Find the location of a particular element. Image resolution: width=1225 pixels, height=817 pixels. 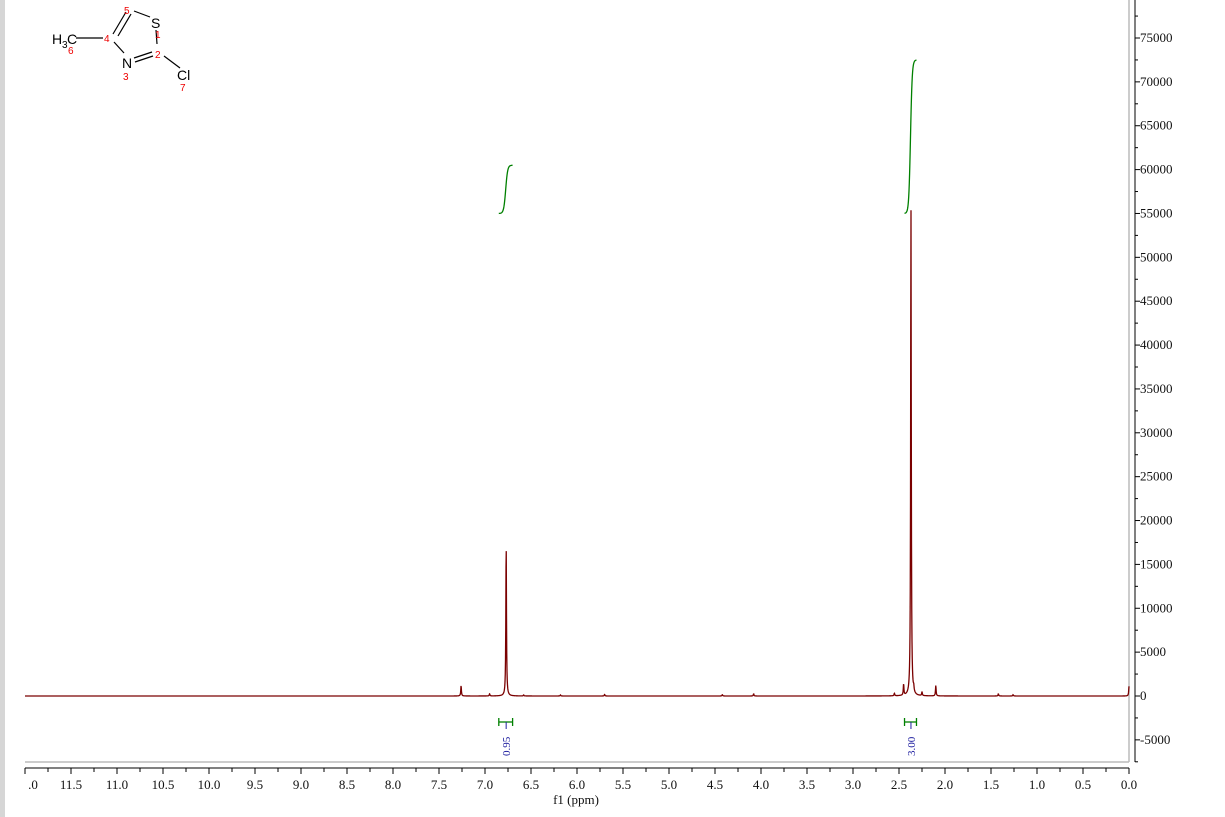

atom-n: N is located at coordinates (127, 63).